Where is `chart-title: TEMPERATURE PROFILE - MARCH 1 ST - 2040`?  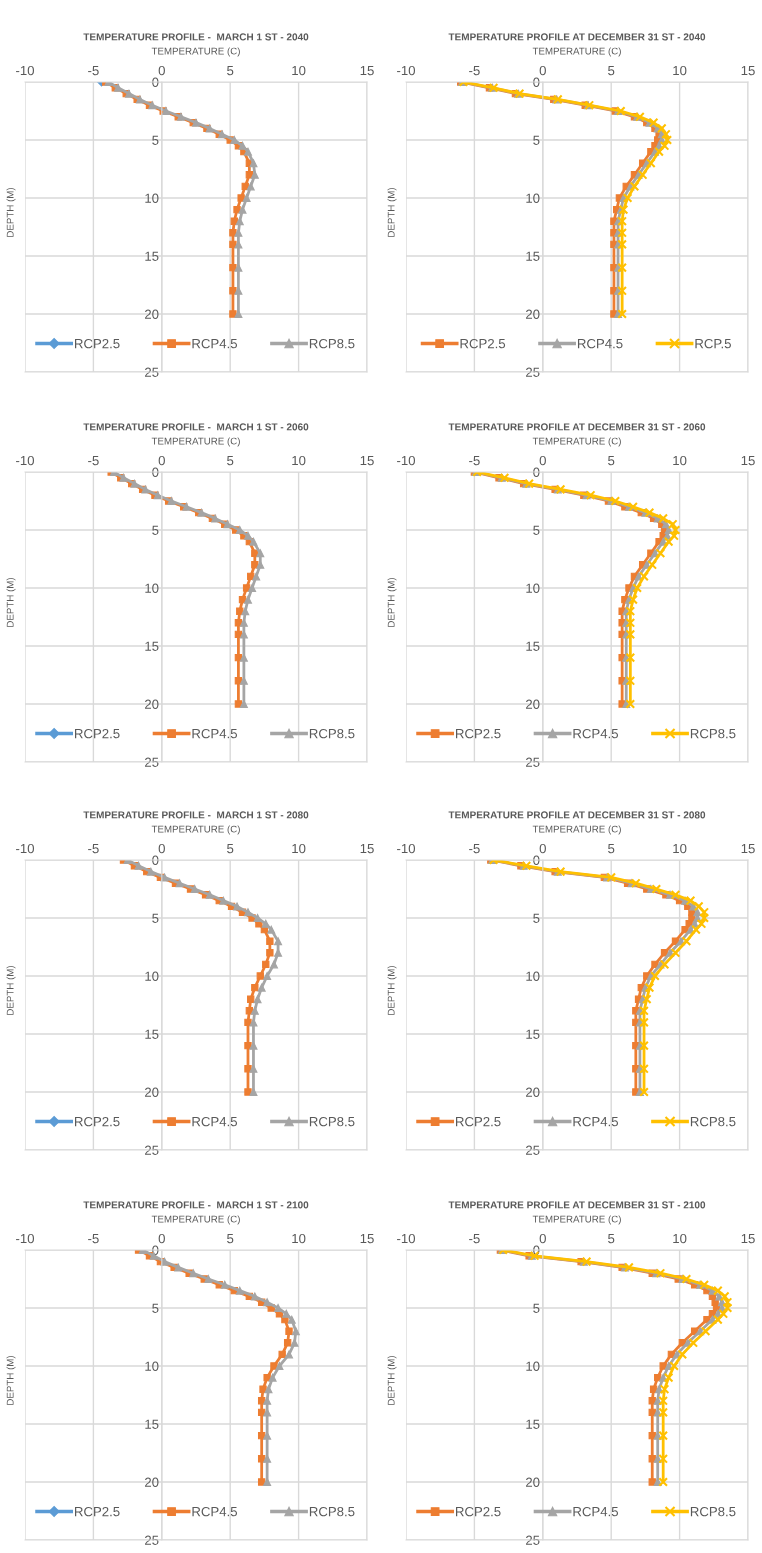
chart-title: TEMPERATURE PROFILE - MARCH 1 ST - 2040 is located at coordinates (196, 37).